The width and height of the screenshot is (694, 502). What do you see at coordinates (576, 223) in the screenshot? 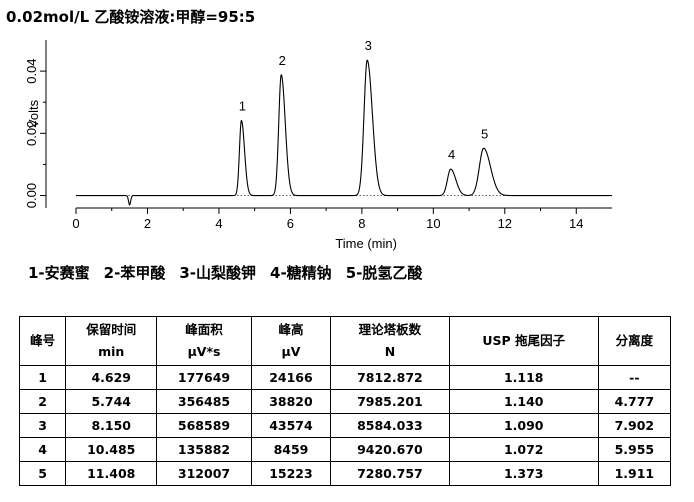
I see `x-tick-label: 14` at bounding box center [576, 223].